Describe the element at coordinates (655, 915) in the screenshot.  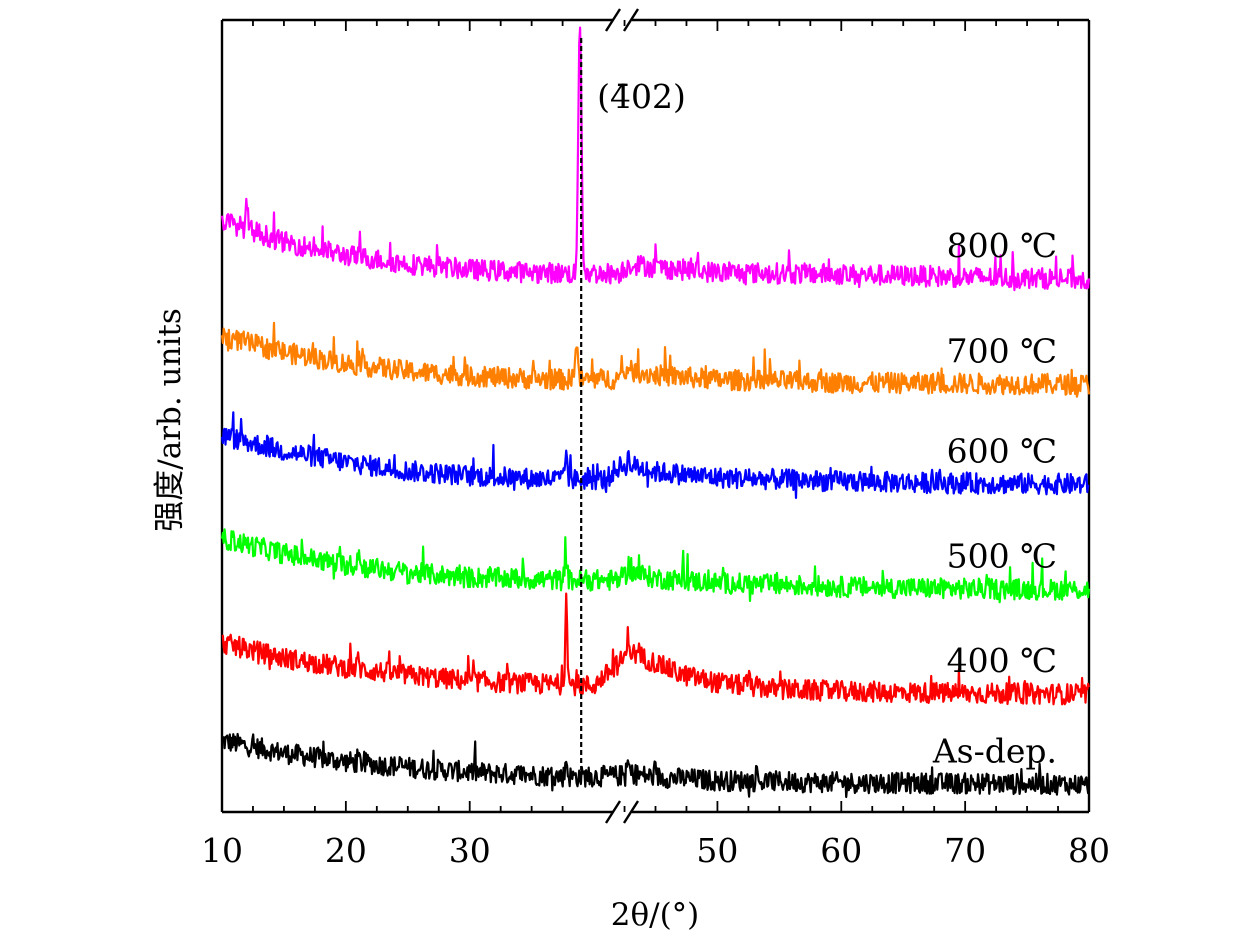
I see `x-axis-title: 2θ/(°)` at that location.